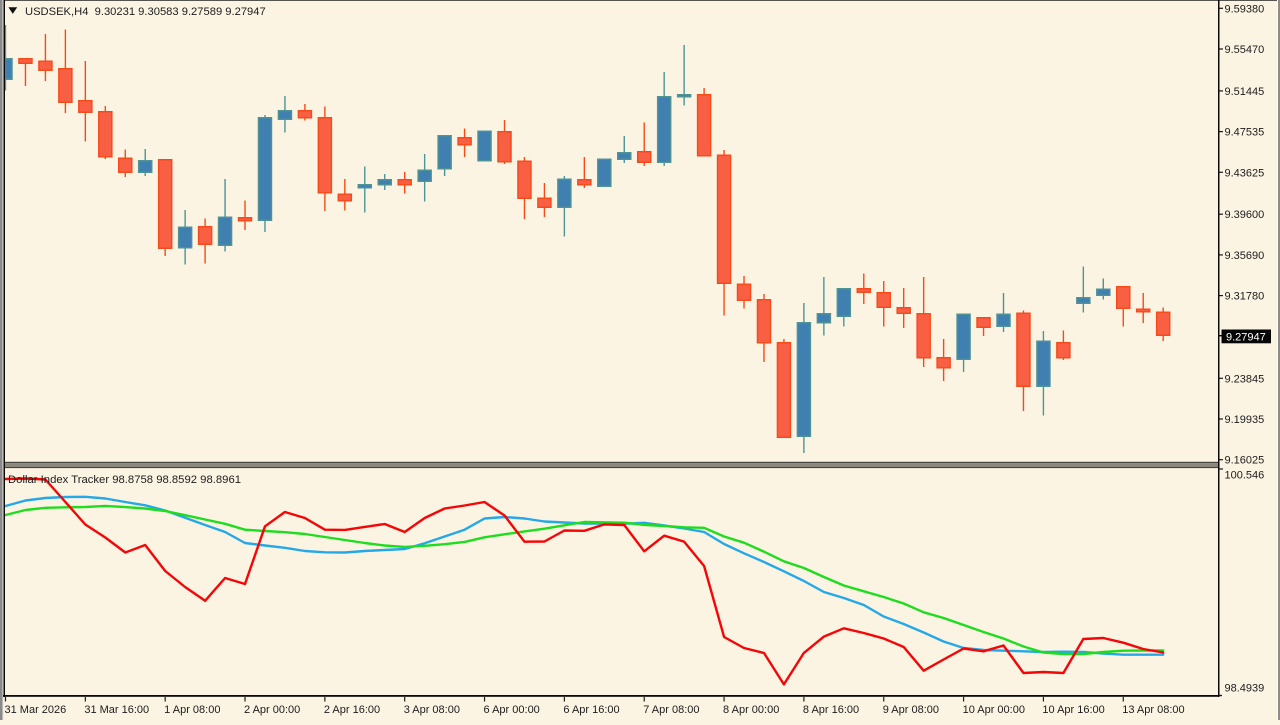 The width and height of the screenshot is (1280, 725). I want to click on svg-text: 10 Apr 00:00, so click(994, 710).